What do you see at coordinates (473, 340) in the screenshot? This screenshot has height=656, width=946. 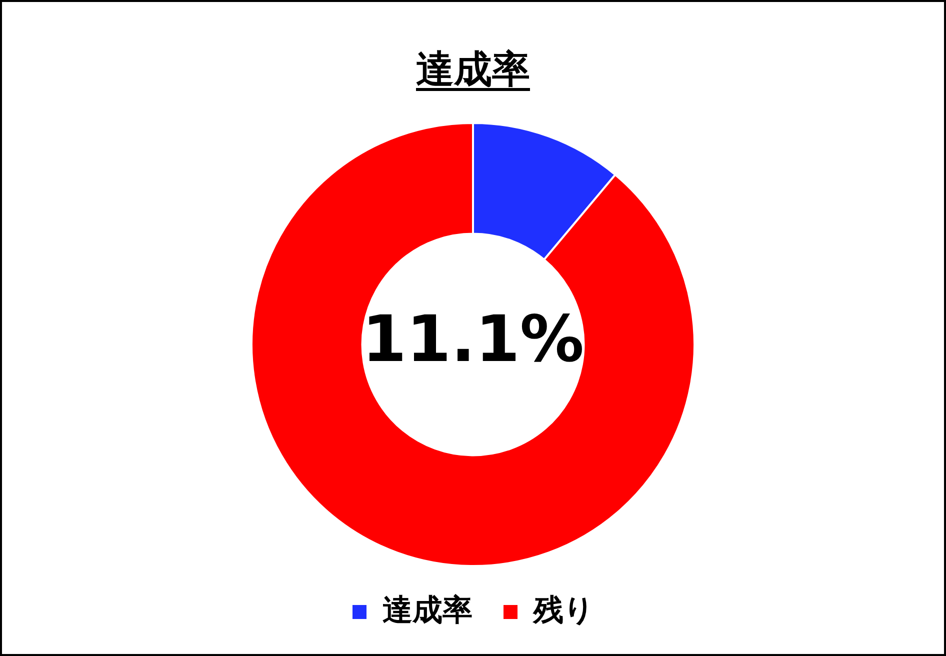 I see `text: 11.1%` at bounding box center [473, 340].